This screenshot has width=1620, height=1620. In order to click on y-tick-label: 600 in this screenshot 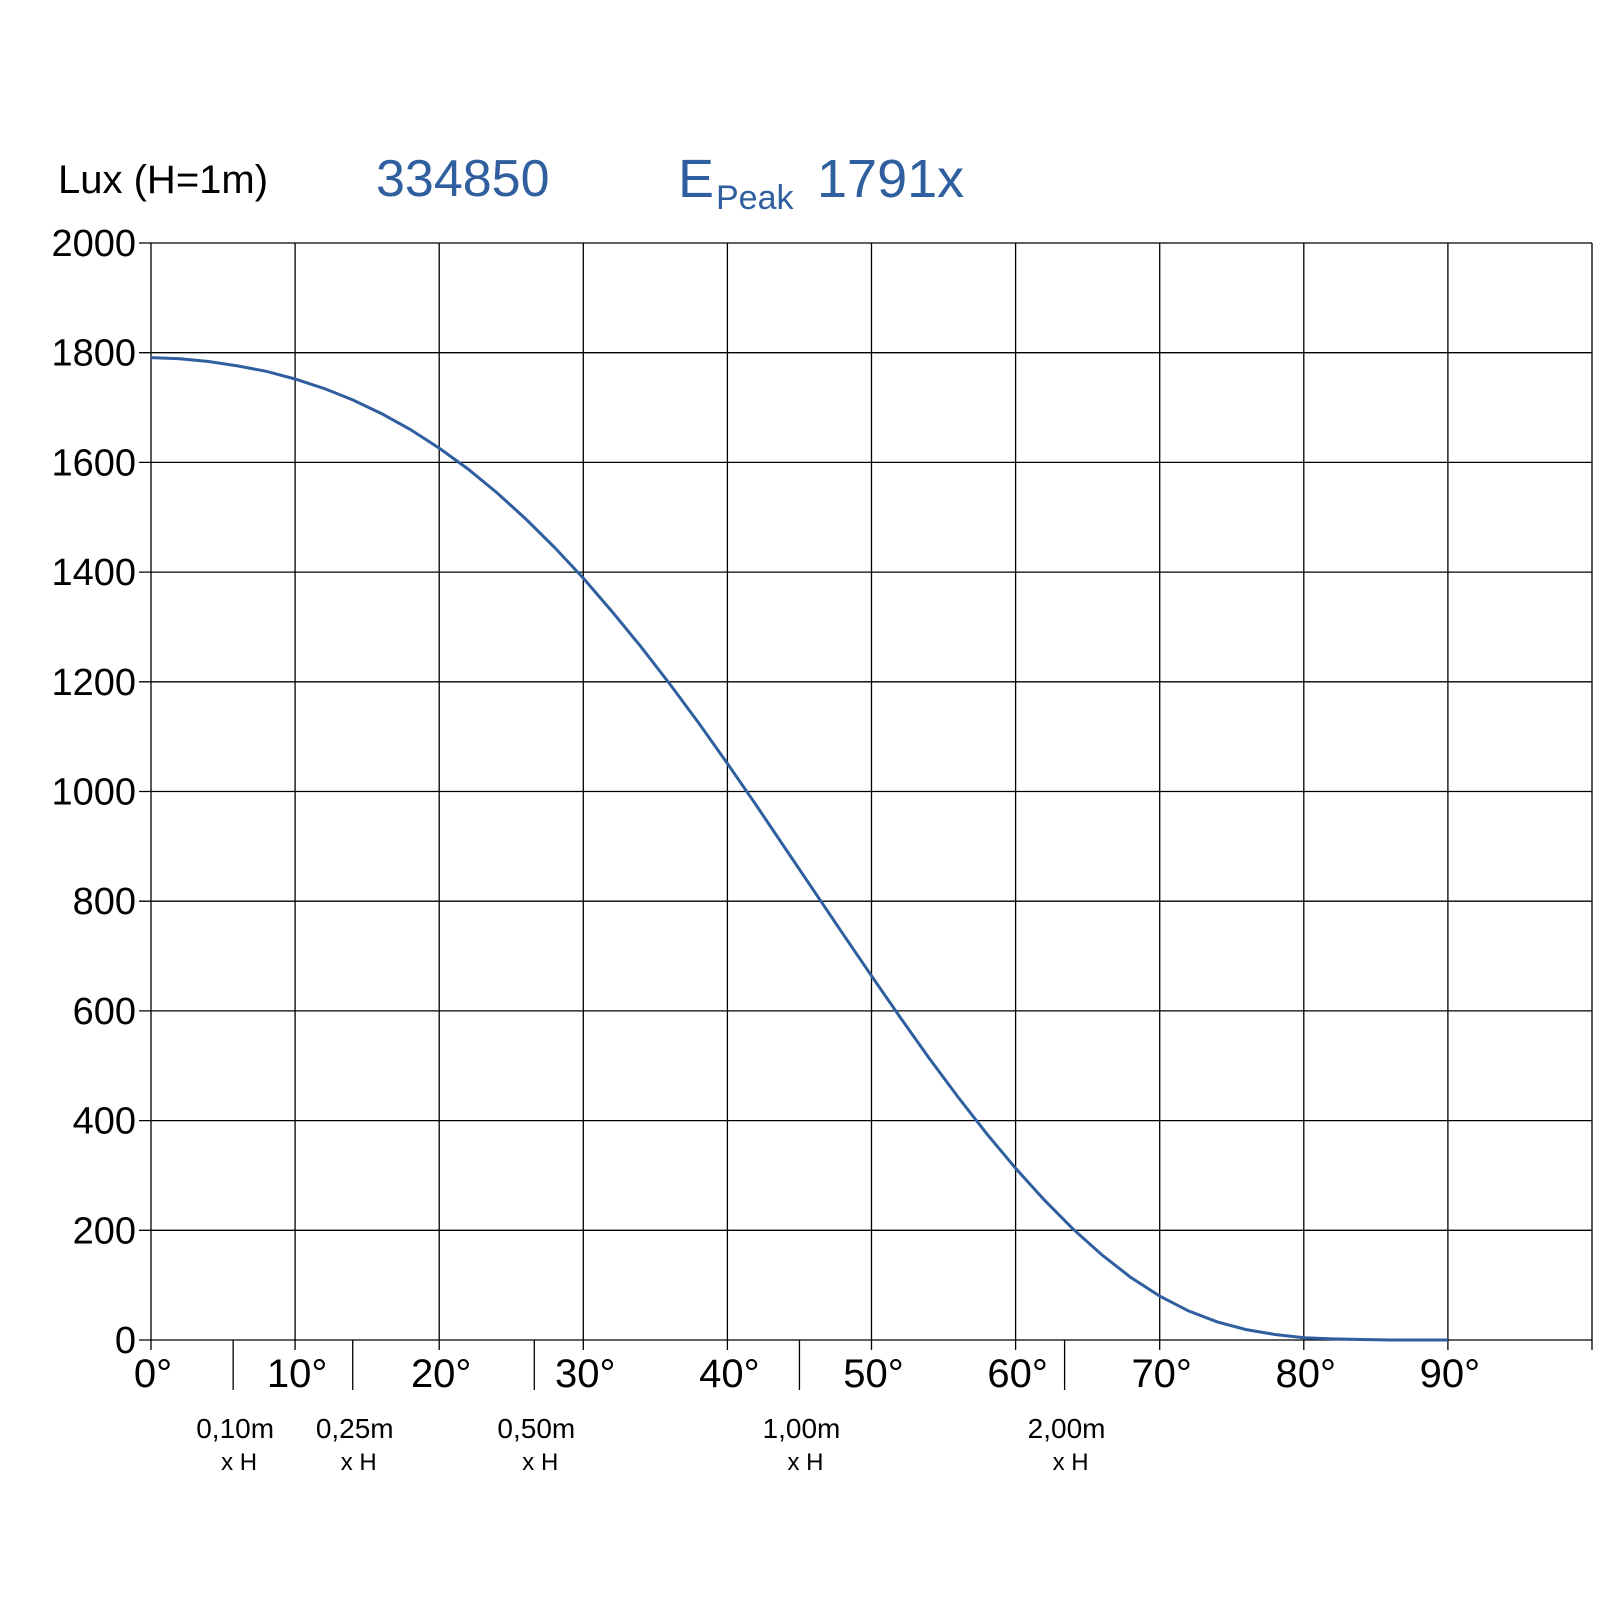, I will do `click(104, 1012)`.